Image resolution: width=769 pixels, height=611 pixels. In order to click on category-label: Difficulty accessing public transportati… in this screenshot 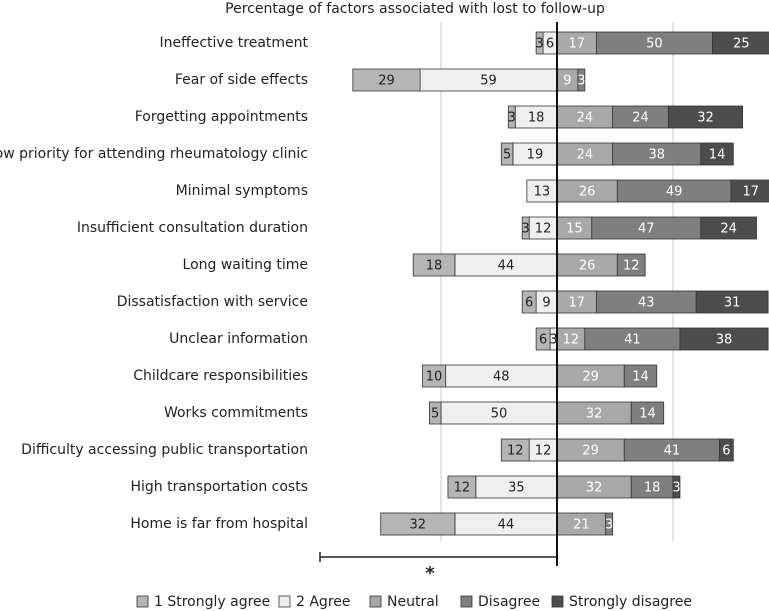, I will do `click(164, 450)`.